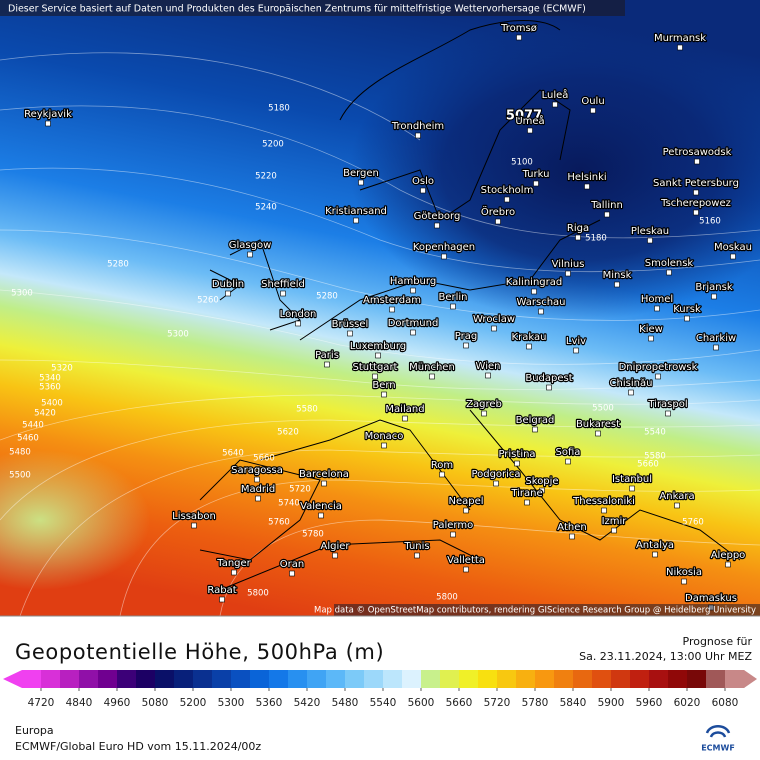  What do you see at coordinates (444, 247) in the screenshot?
I see `city-label: Kopenhagen` at bounding box center [444, 247].